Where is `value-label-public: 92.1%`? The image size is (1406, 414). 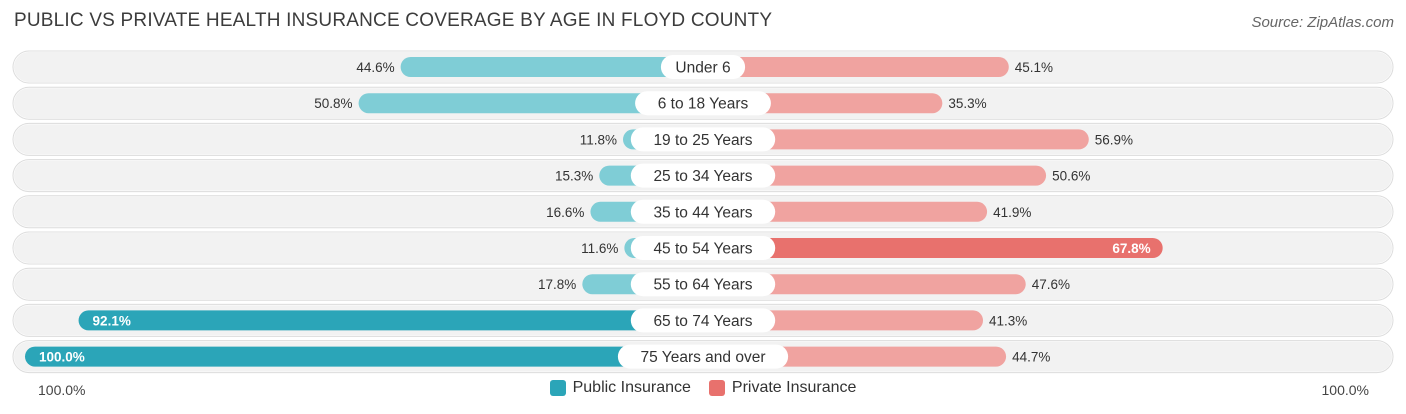 value-label-public: 92.1% is located at coordinates (112, 320).